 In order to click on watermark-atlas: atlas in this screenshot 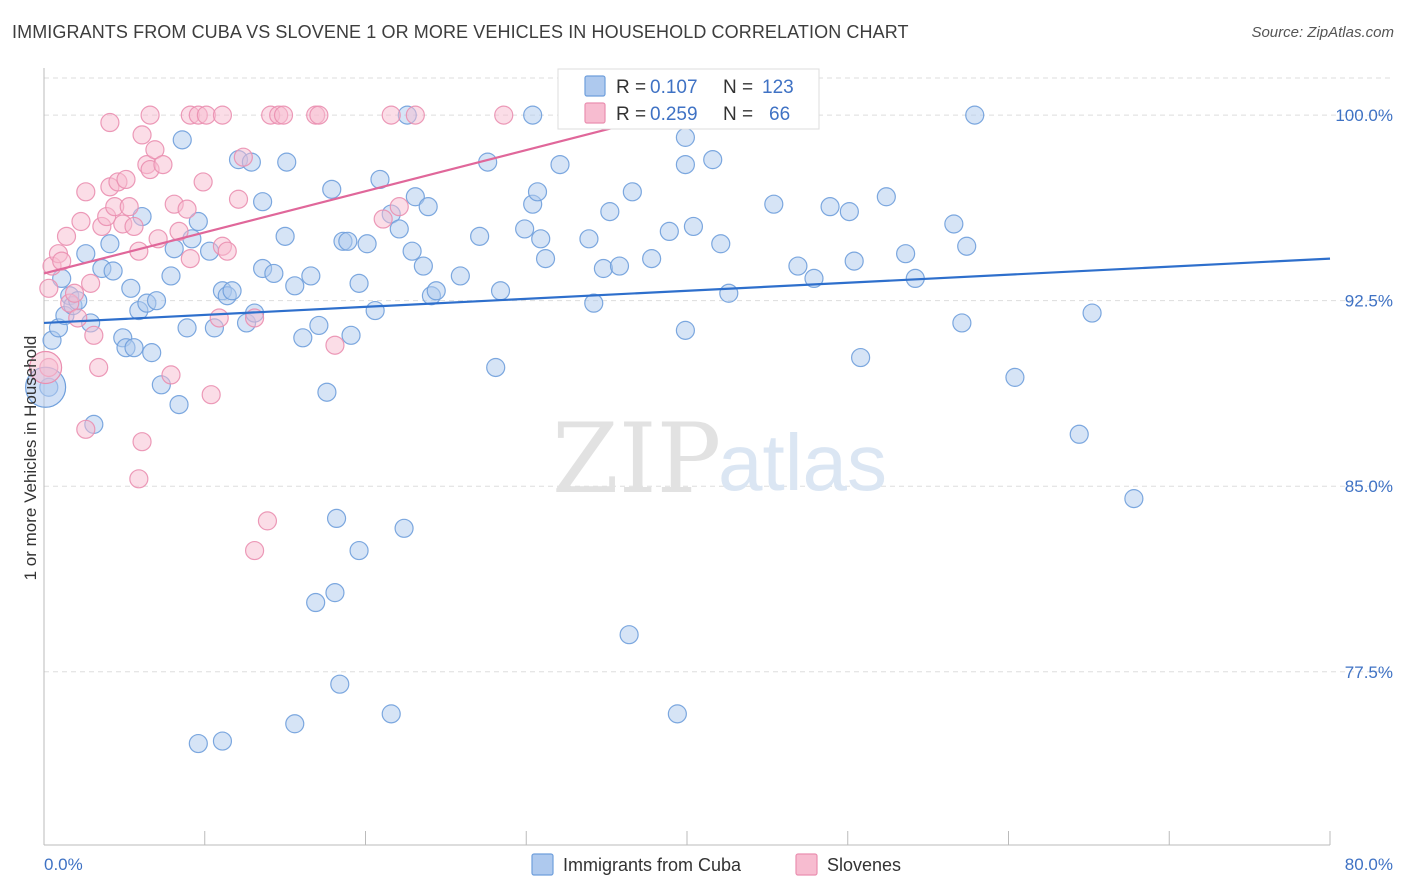, I will do `click(802, 462)`.